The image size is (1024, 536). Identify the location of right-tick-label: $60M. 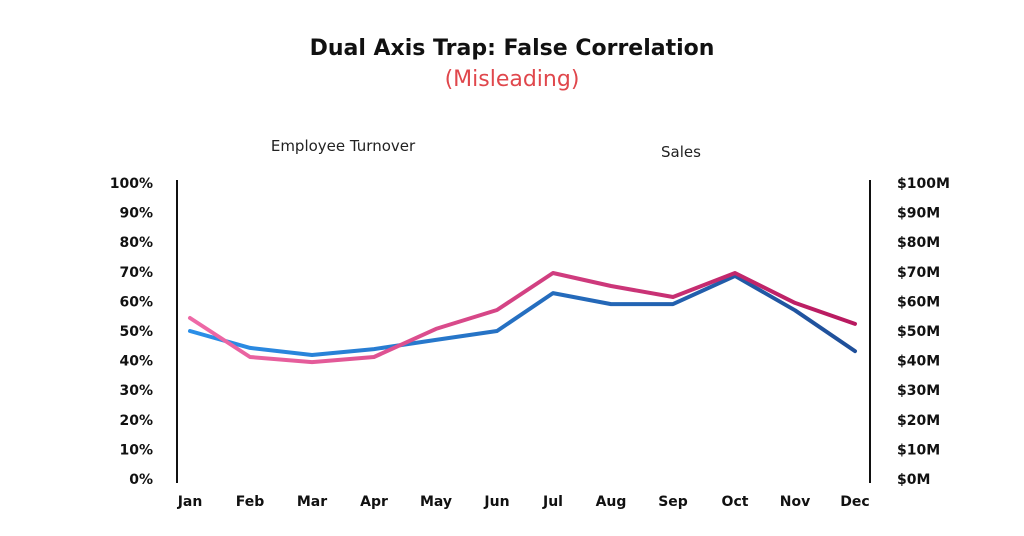
(918, 302).